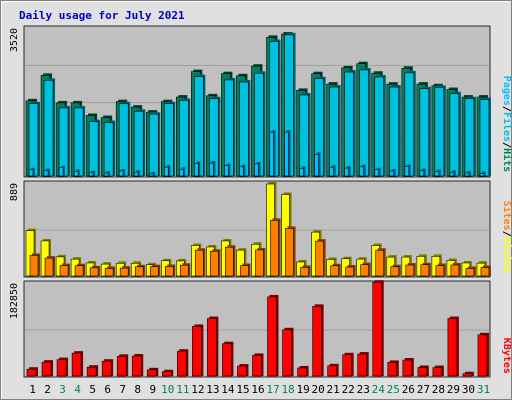 Image resolution: width=512 pixels, height=405 pixels. What do you see at coordinates (182, 389) in the screenshot?
I see `day-label-11: 11` at bounding box center [182, 389].